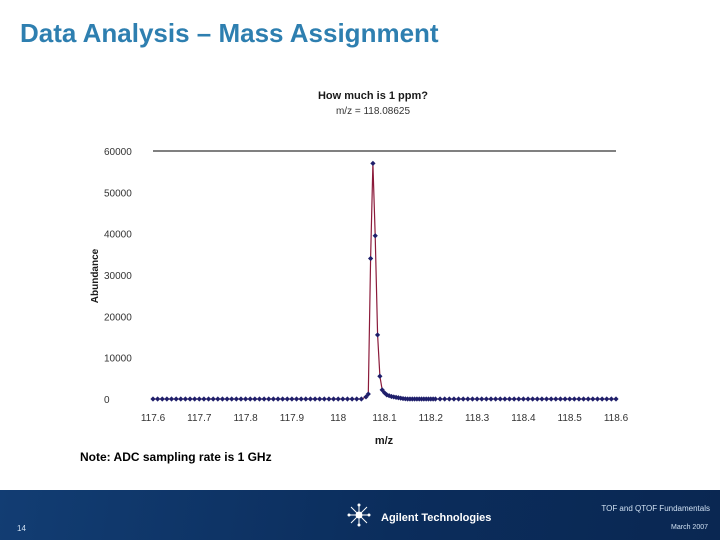 The image size is (720, 540). Describe the element at coordinates (118, 152) in the screenshot. I see `y-tick-label: 60000` at that location.